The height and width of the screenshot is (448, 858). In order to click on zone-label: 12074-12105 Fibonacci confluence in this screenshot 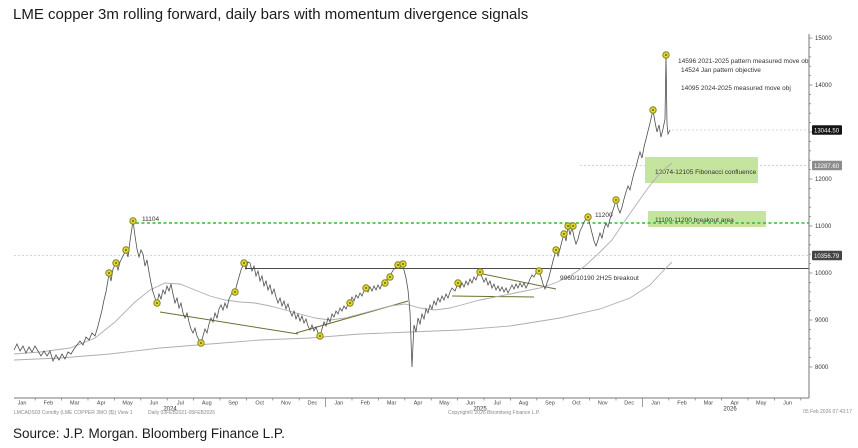, I will do `click(706, 172)`.